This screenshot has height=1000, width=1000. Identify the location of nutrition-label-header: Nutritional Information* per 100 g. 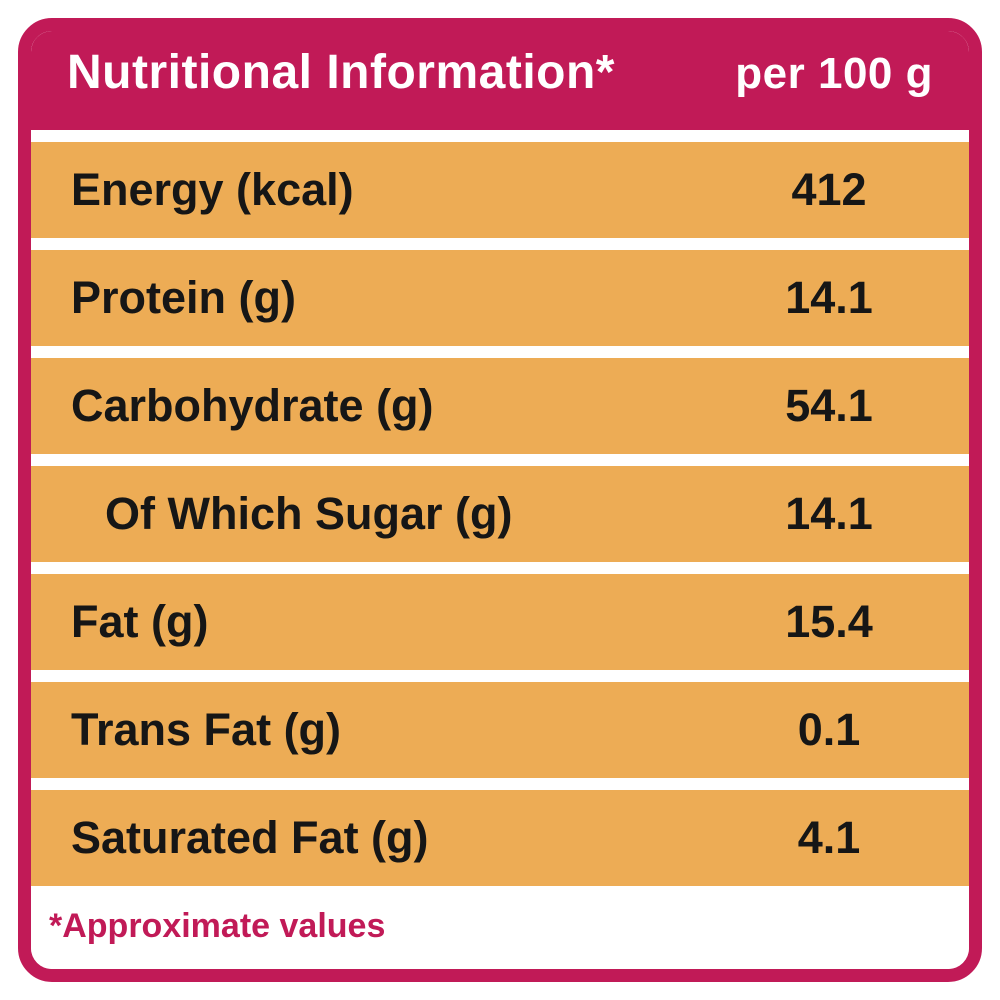
(500, 80).